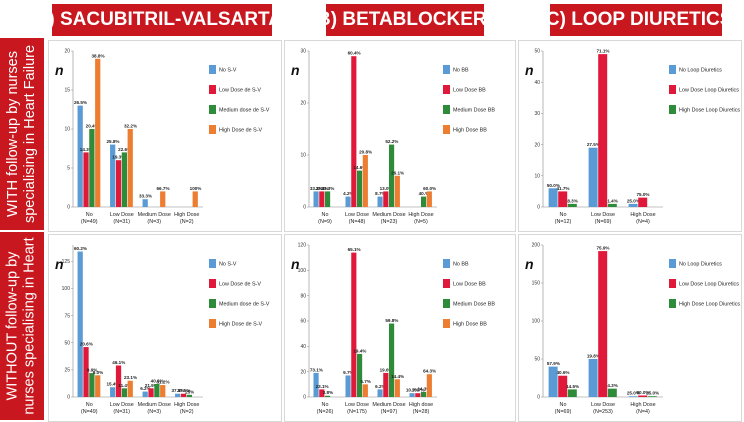 The width and height of the screenshot is (744, 422). I want to click on data-label: 9.7%, so click(348, 372).